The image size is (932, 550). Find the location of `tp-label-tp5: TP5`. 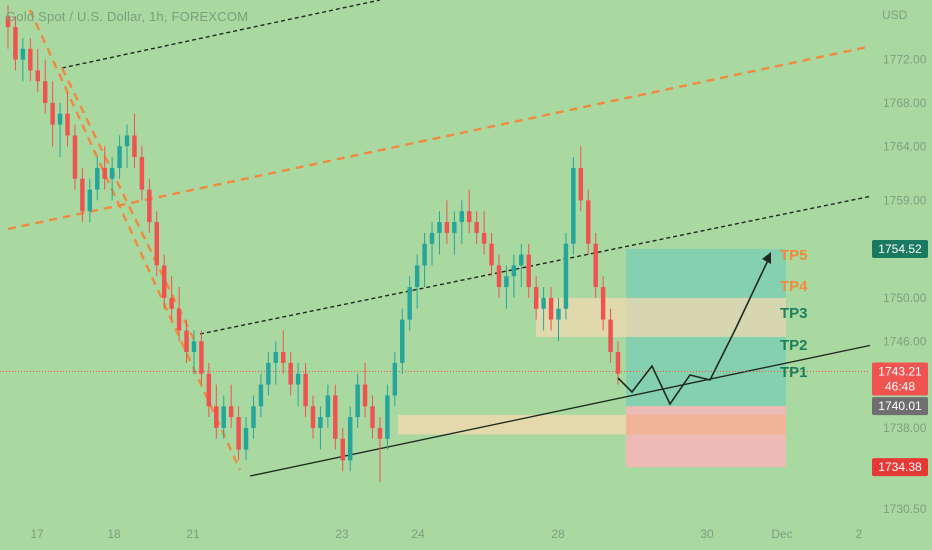

tp-label-tp5: TP5 is located at coordinates (794, 255).